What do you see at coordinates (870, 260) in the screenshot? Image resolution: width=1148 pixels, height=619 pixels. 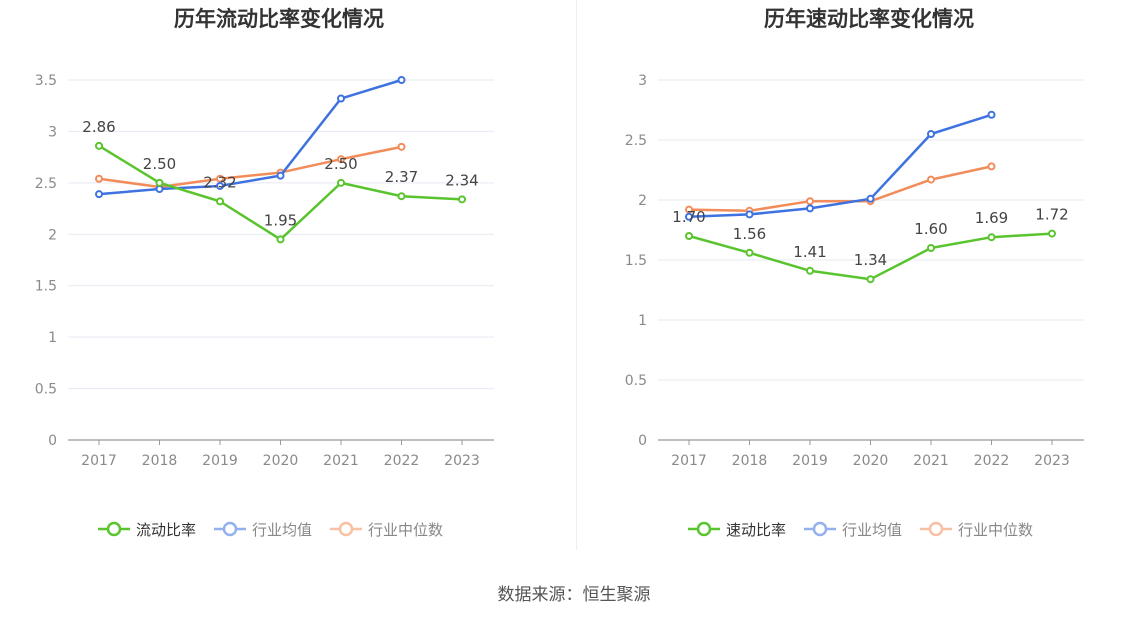 I see `data-label: 1.34` at bounding box center [870, 260].